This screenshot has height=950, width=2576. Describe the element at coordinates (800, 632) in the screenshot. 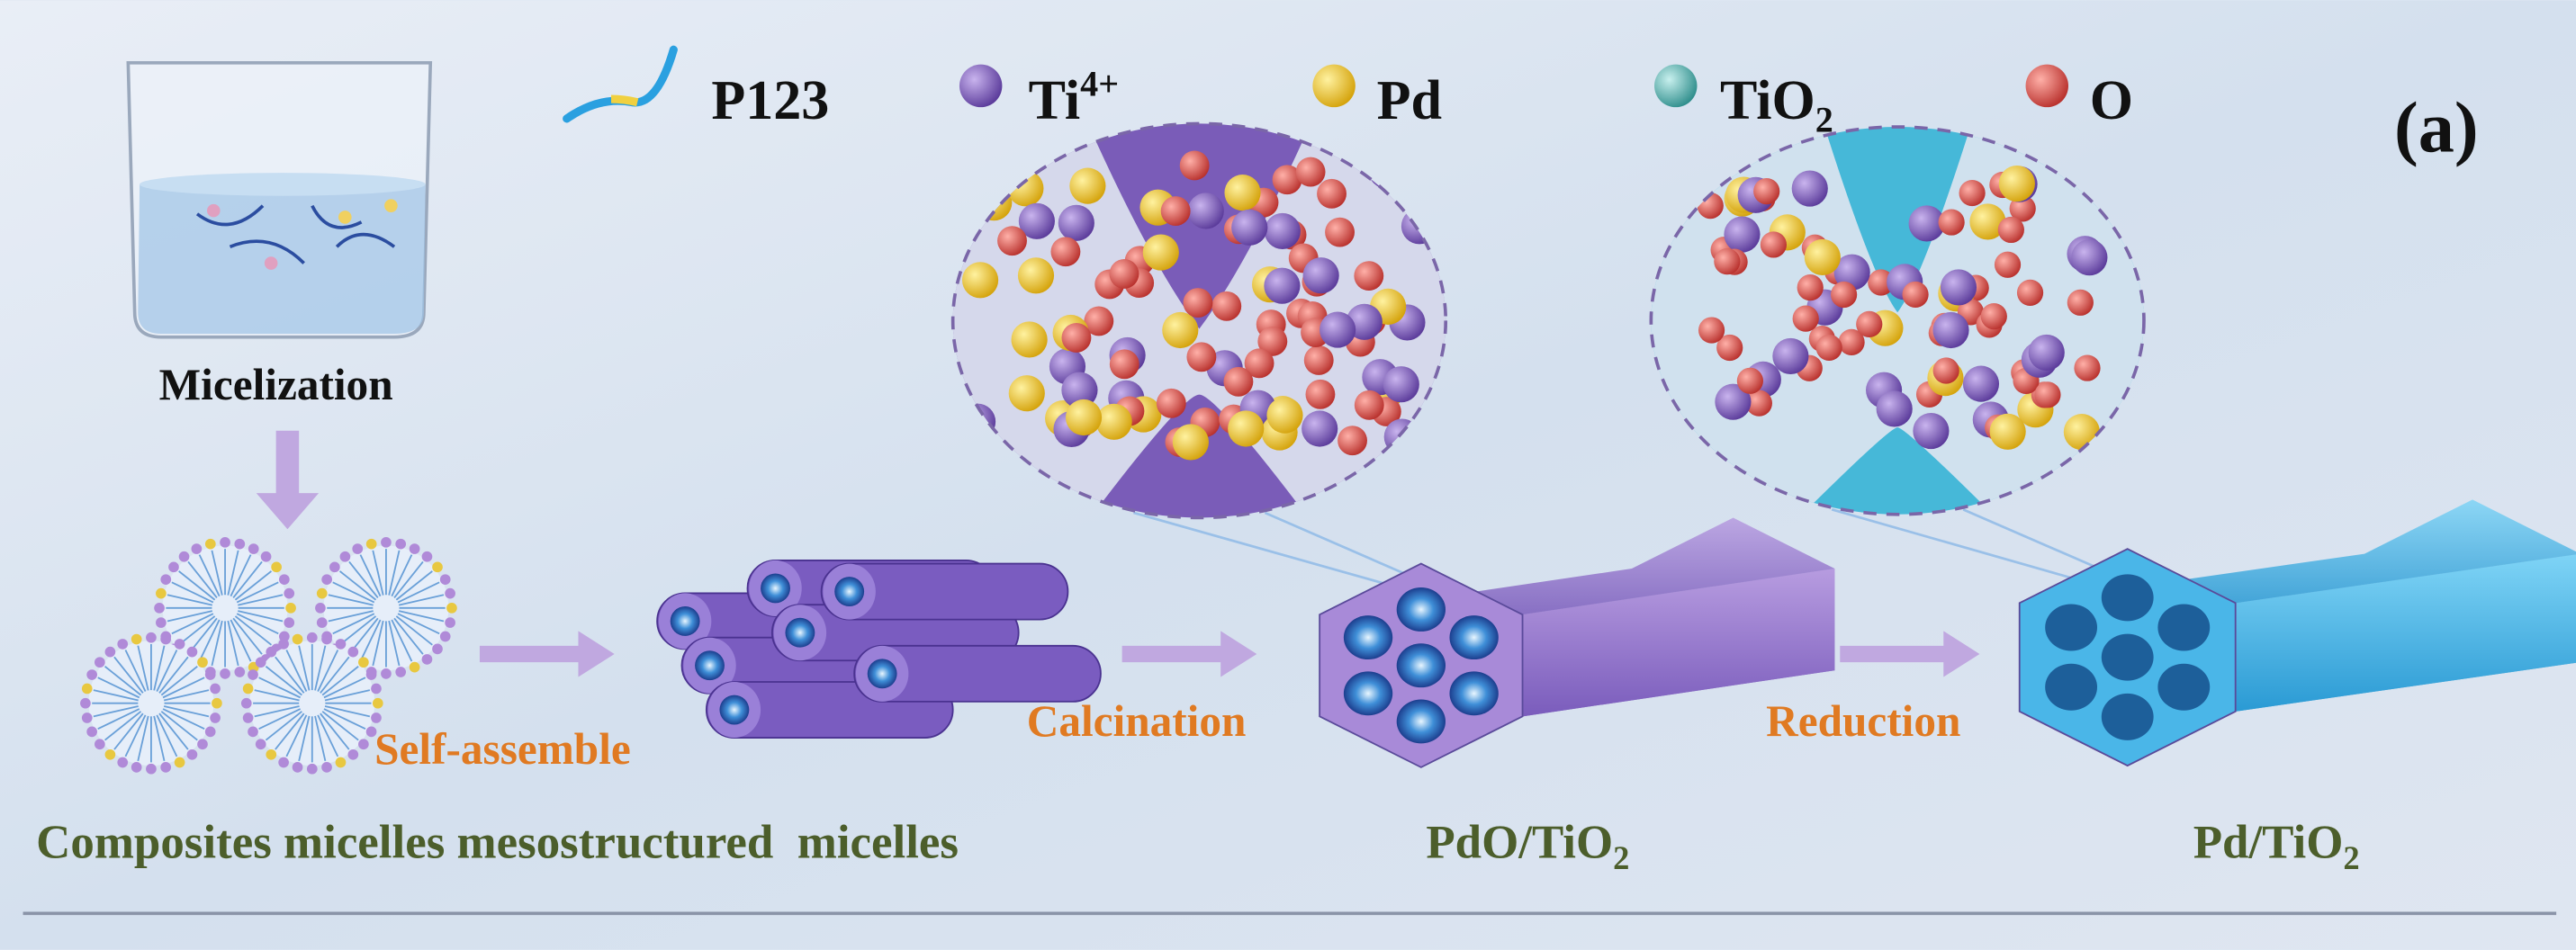

I see `rod-core` at that location.